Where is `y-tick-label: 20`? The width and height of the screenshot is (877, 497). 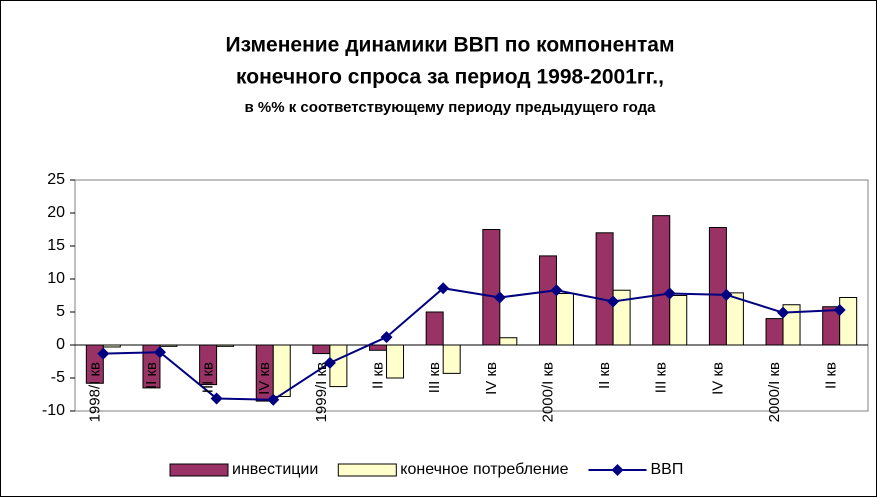 y-tick-label: 20 is located at coordinates (56, 212).